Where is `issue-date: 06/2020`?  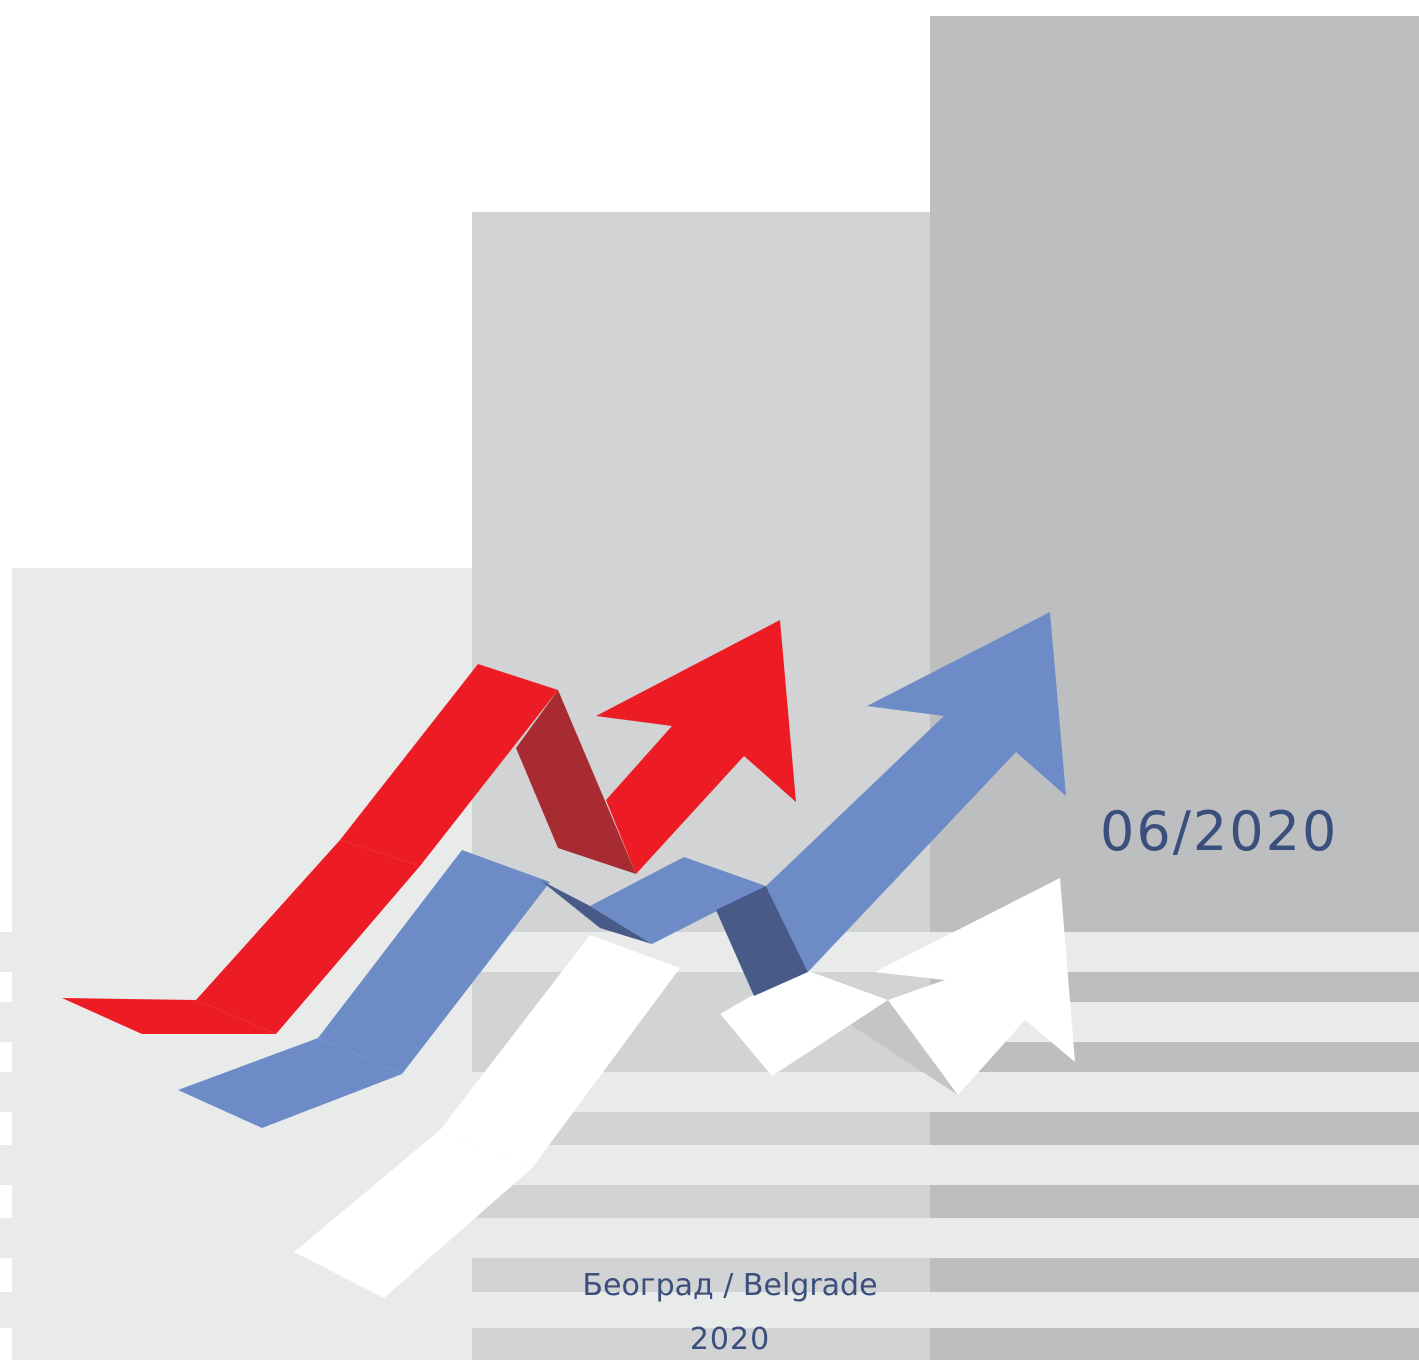
issue-date: 06/2020 is located at coordinates (1219, 831).